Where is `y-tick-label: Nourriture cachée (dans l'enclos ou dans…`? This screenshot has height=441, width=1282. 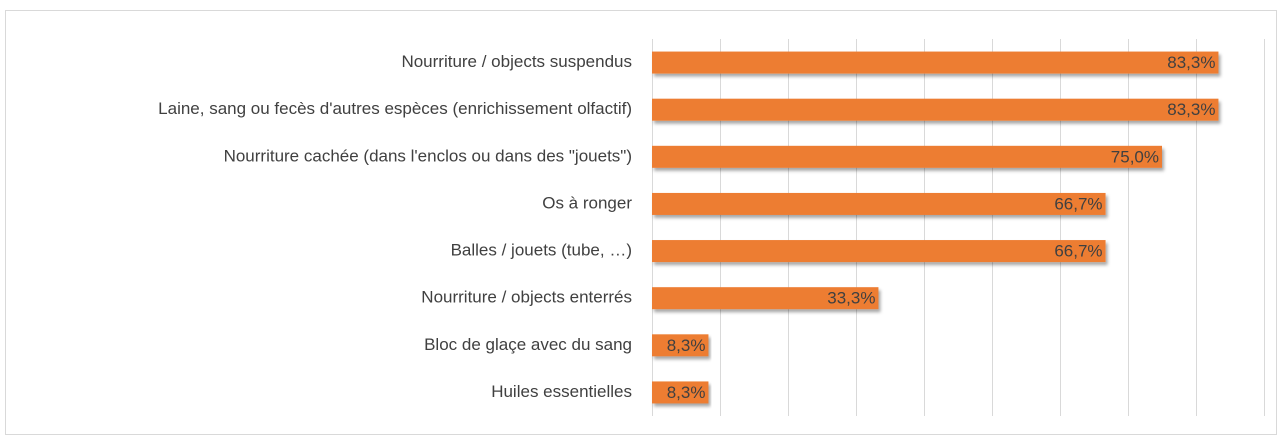
y-tick-label: Nourriture cachée (dans l'enclos ou dans… is located at coordinates (428, 155).